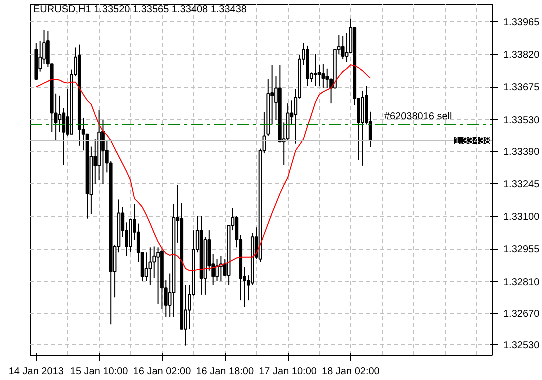 This screenshot has height=380, width=542. What do you see at coordinates (522, 346) in the screenshot?
I see `y-tick-label: 1.32530` at bounding box center [522, 346].